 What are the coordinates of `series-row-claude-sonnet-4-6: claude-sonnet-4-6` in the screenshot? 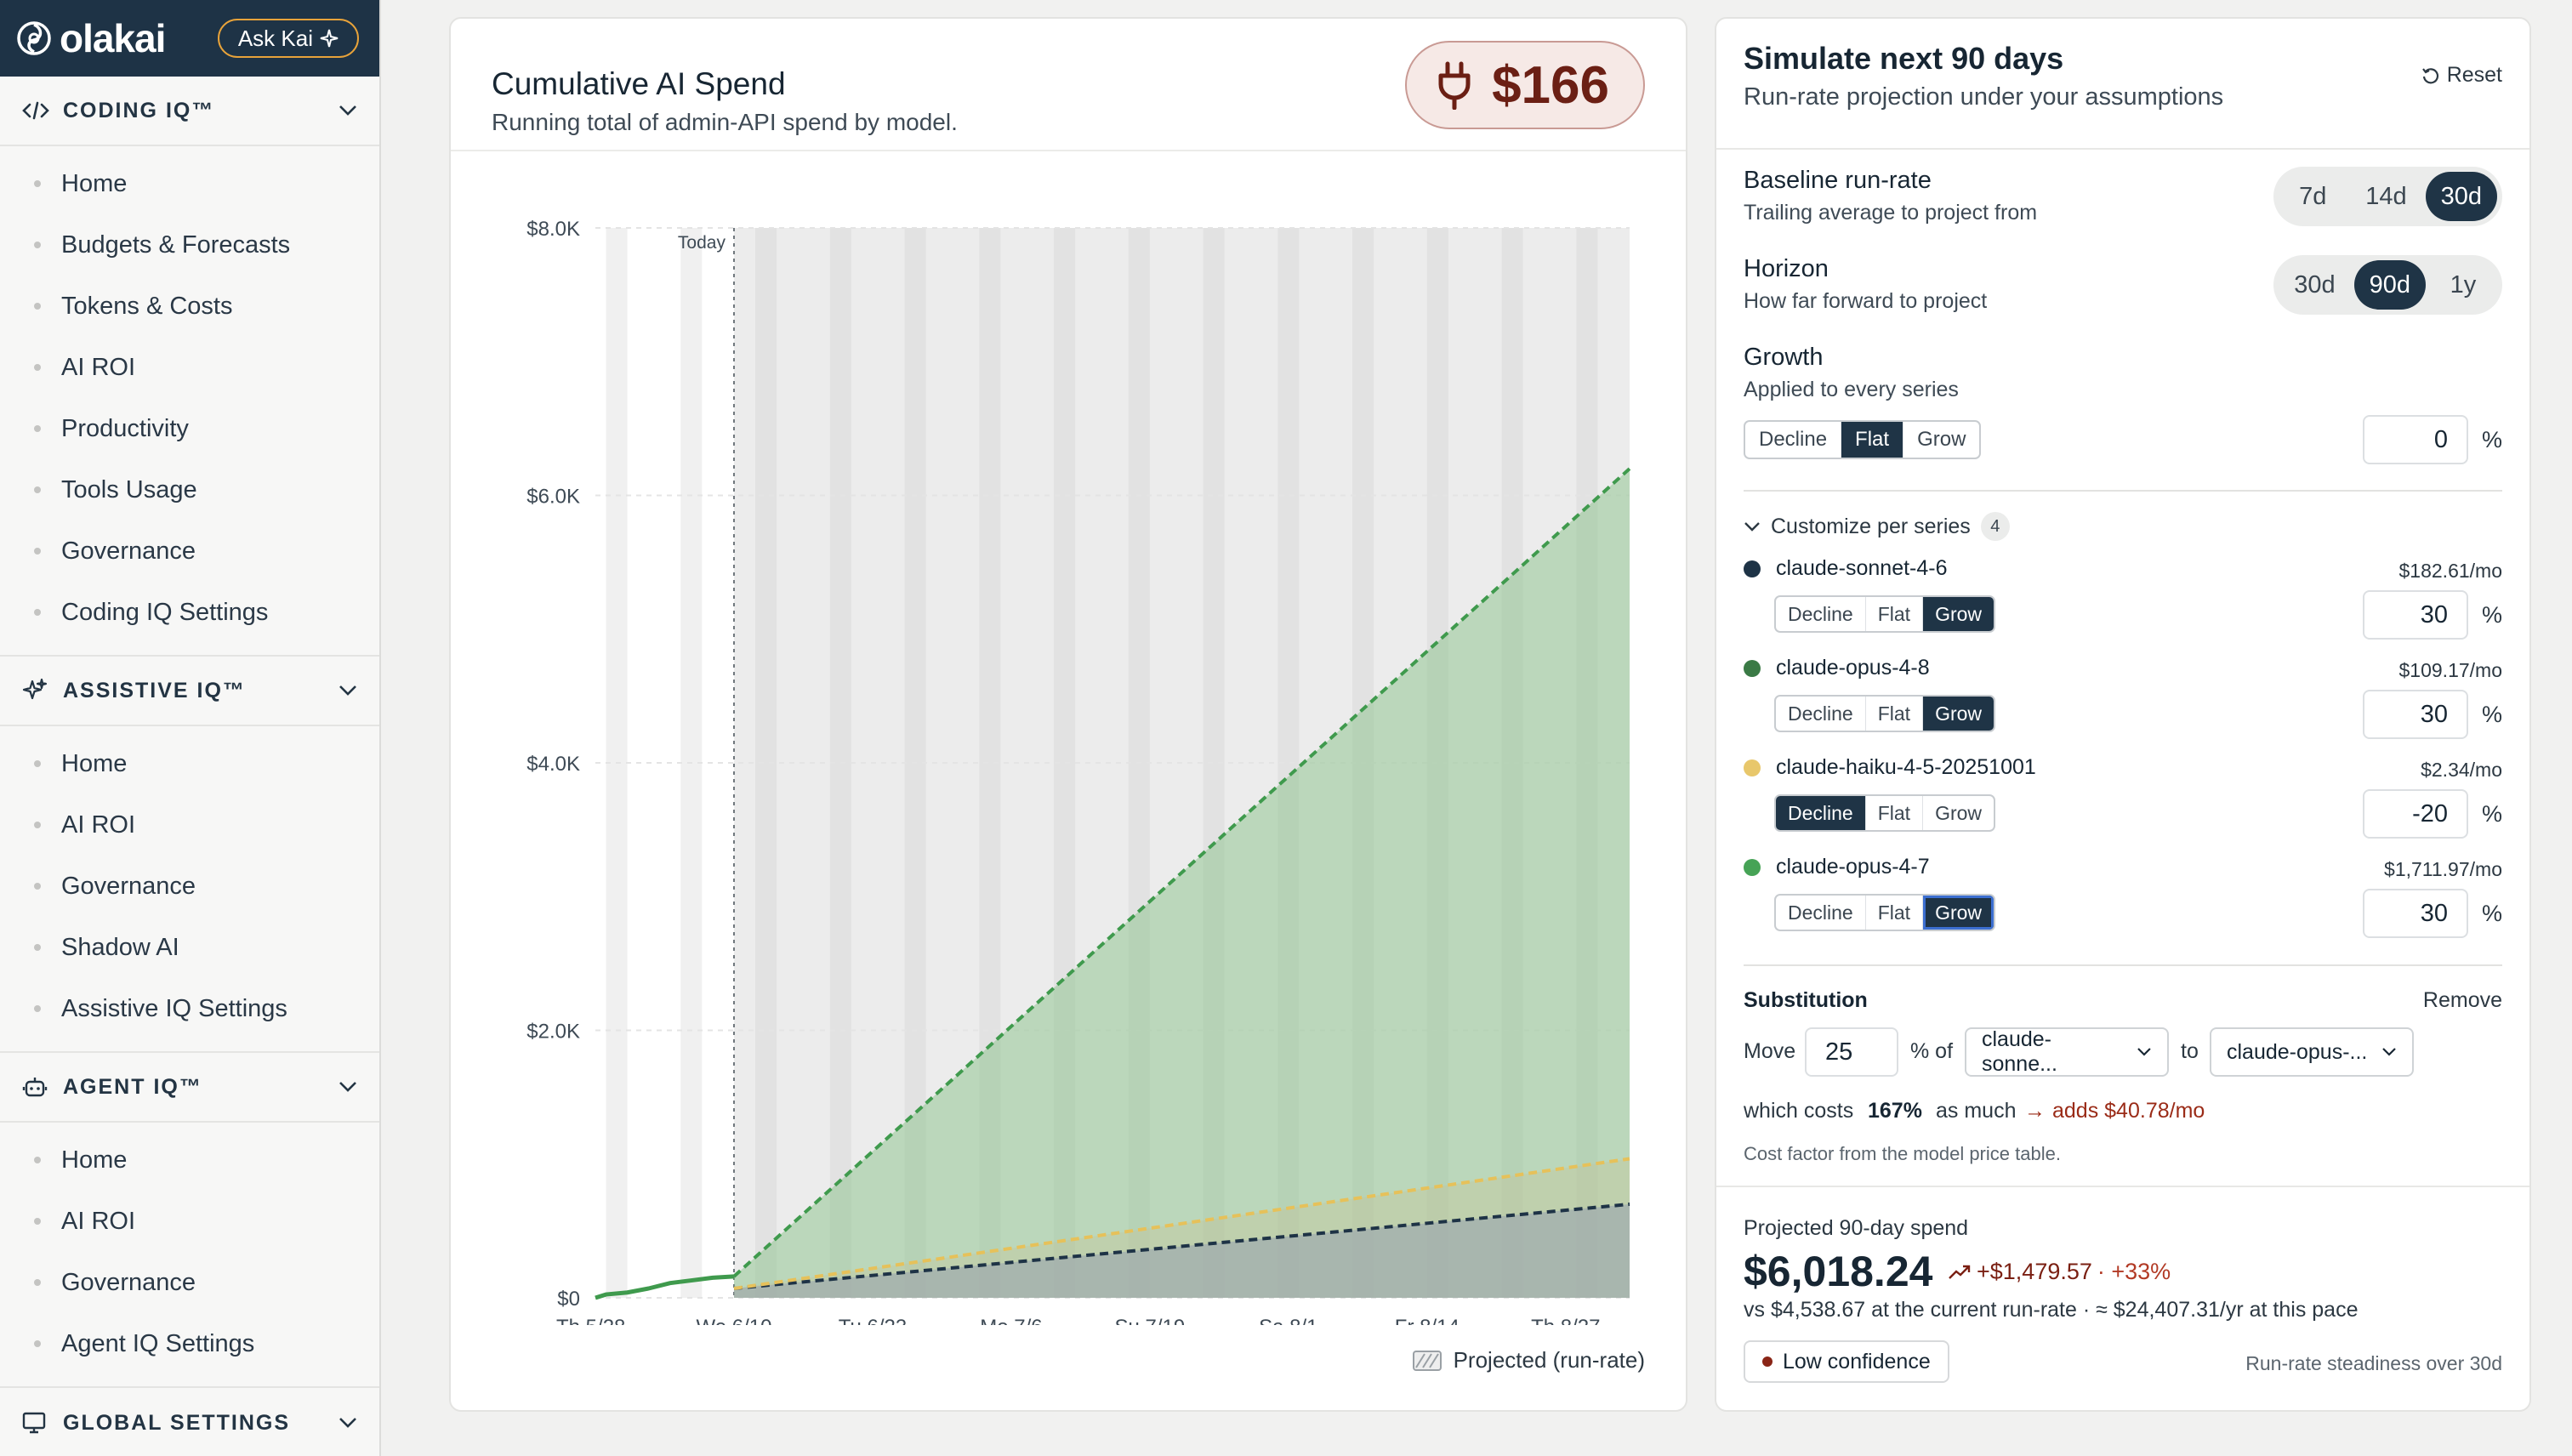 It's located at (1846, 568).